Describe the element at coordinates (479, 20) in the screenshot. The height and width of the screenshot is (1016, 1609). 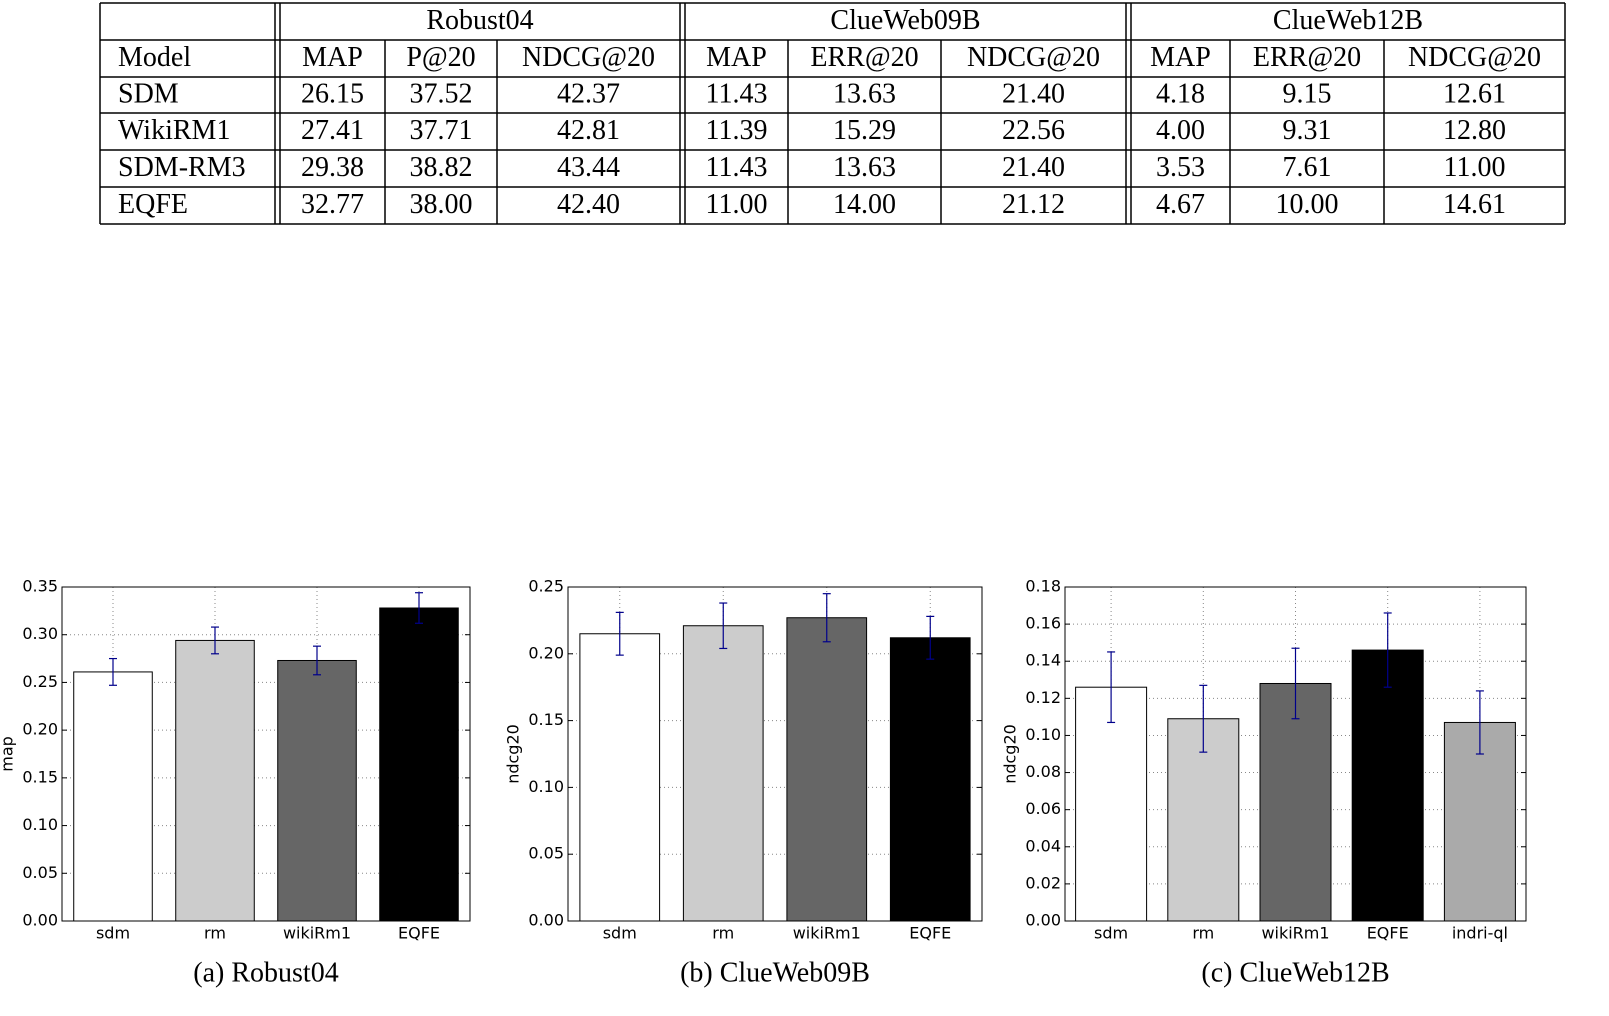
I see `group-header: Robust04` at that location.